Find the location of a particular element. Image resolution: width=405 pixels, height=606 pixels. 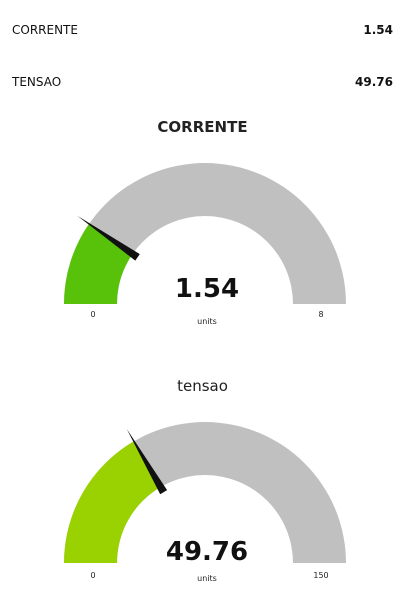

gauge-corrente-value: 1.54 is located at coordinates (207, 289).